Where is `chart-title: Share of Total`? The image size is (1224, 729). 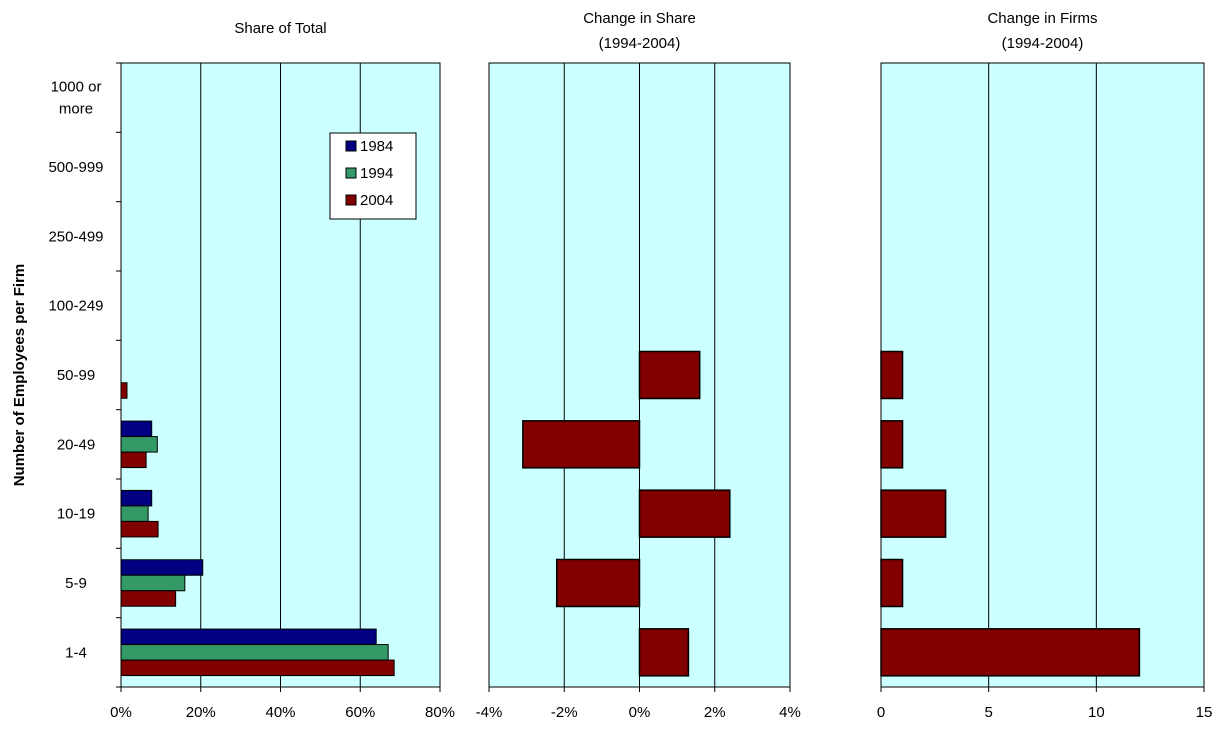 chart-title: Share of Total is located at coordinates (280, 28).